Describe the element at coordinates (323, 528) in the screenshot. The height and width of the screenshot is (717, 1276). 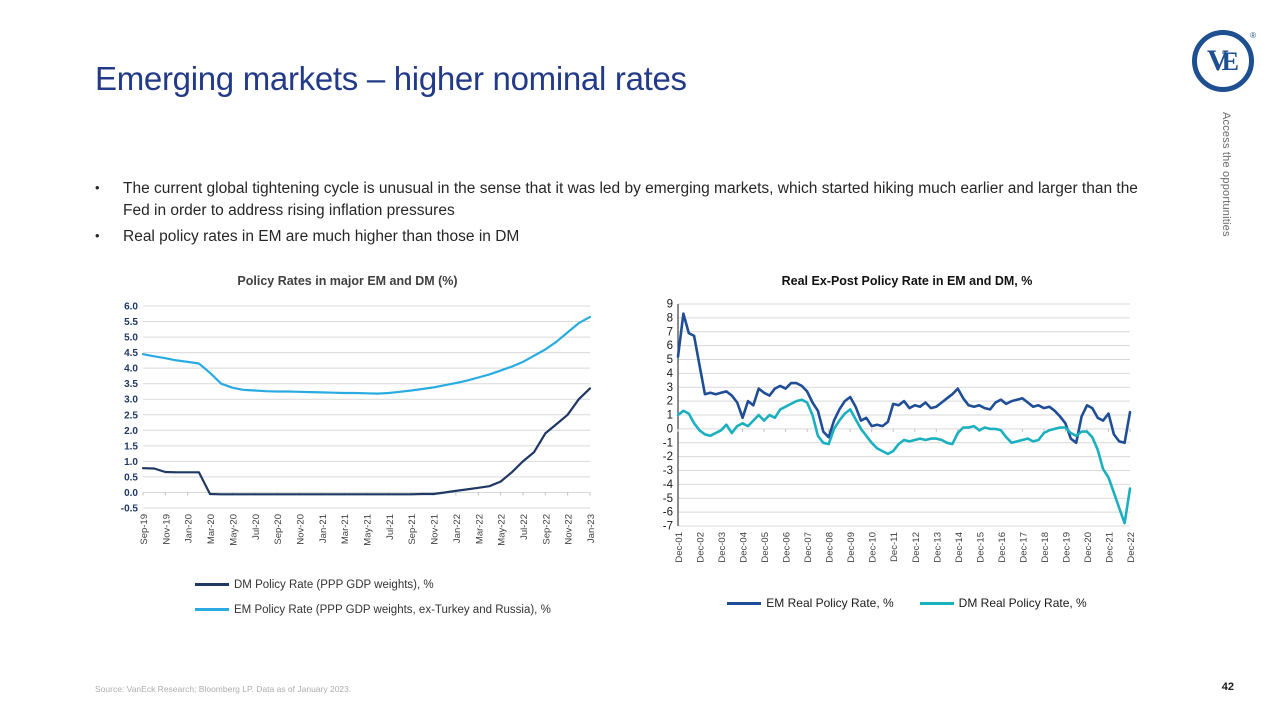
I see `svg-text: Jan-21` at that location.